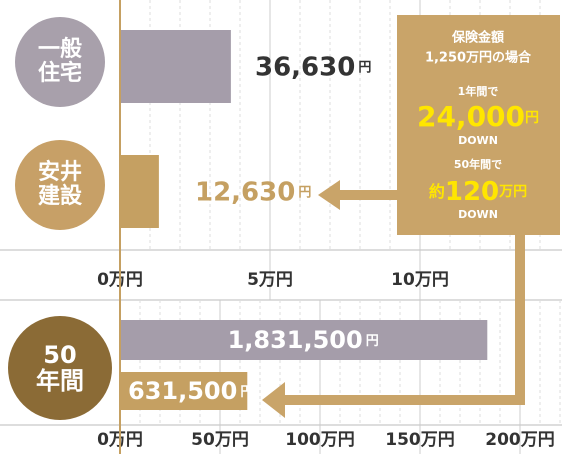 This screenshot has width=562, height=454. I want to click on callout-amount: 約120万円, so click(478, 192).